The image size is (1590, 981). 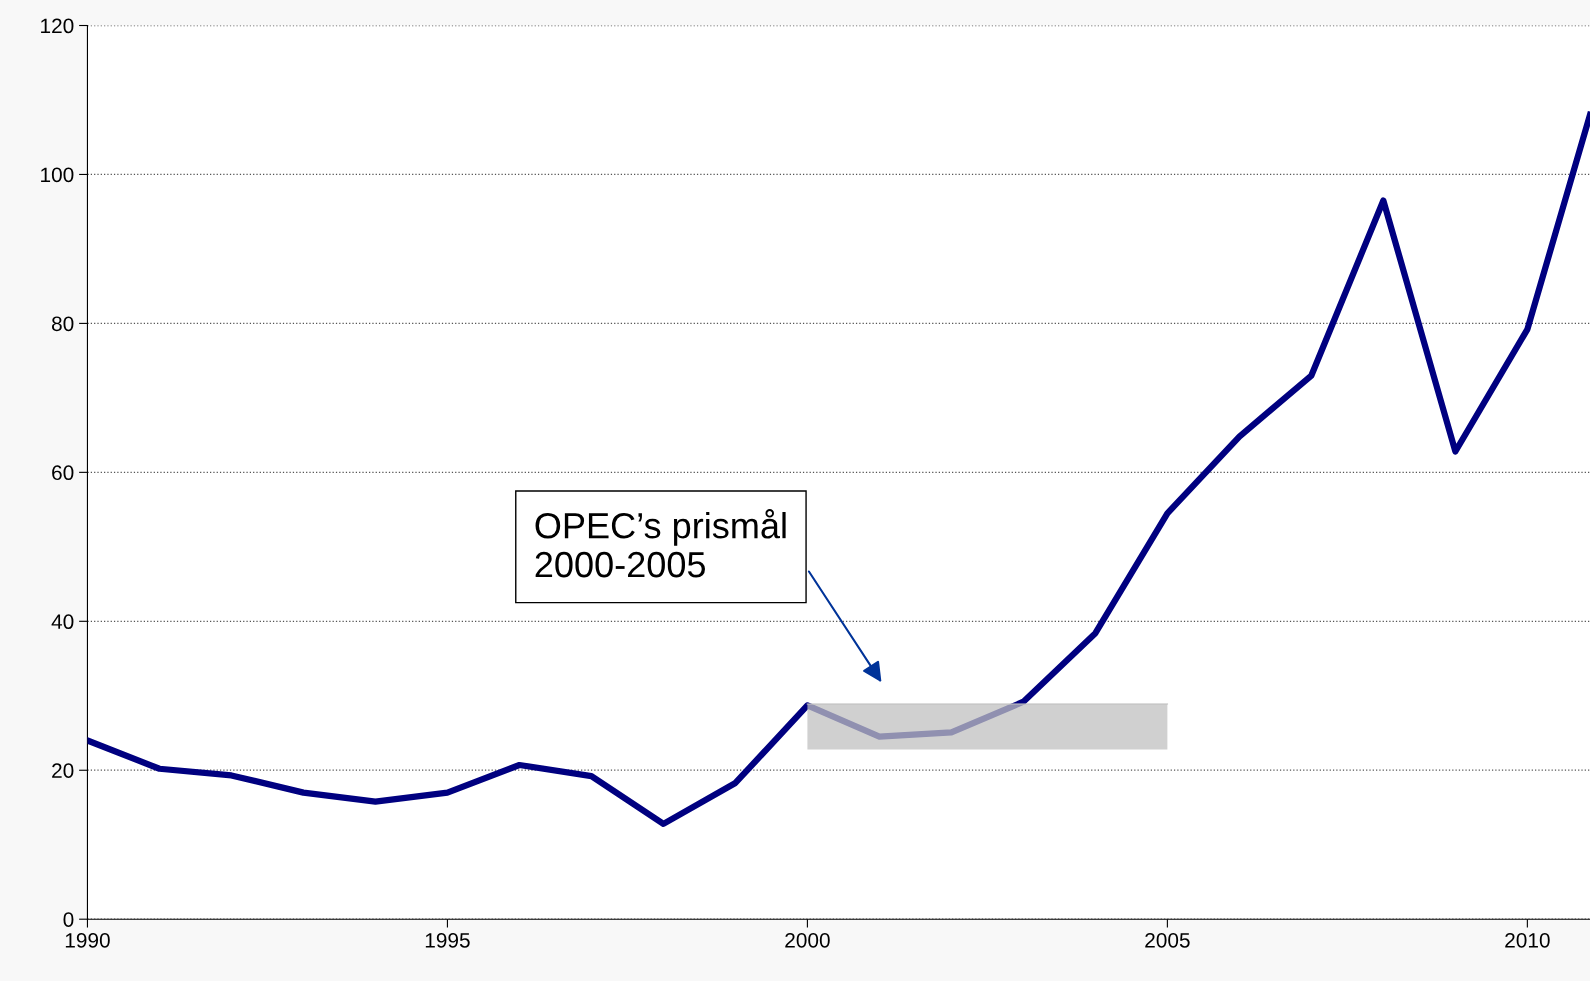 I want to click on y-tick-label: 100, so click(x=57, y=175).